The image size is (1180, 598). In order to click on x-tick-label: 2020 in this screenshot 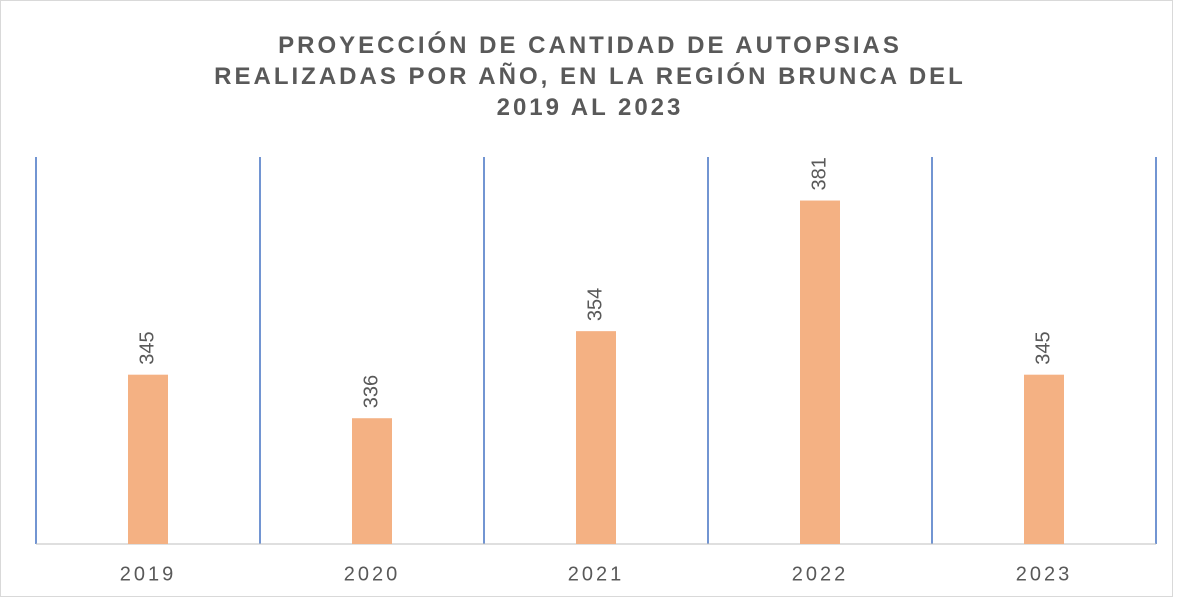, I will do `click(372, 574)`.